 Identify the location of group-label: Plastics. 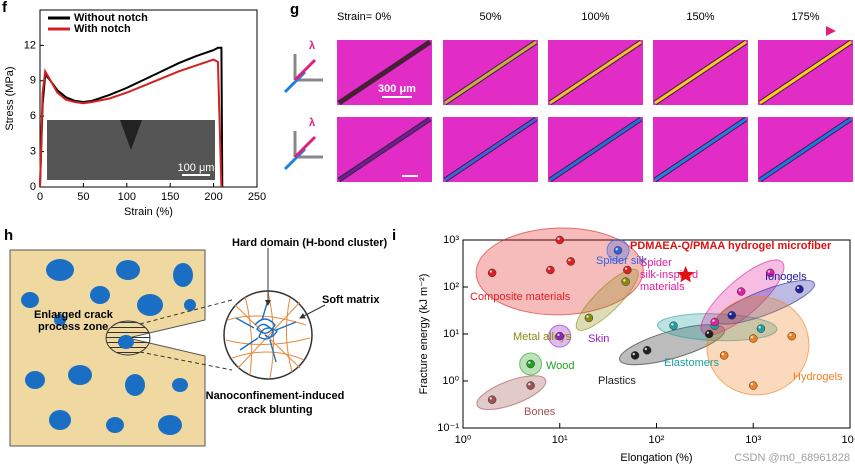
(617, 381).